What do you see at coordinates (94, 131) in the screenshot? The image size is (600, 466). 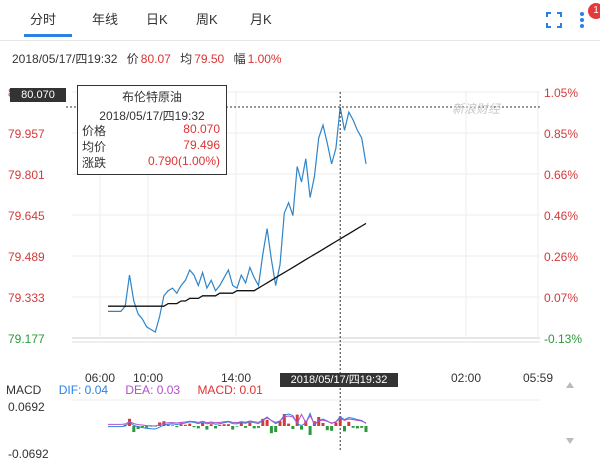 I see `tooltip-label: 价格` at bounding box center [94, 131].